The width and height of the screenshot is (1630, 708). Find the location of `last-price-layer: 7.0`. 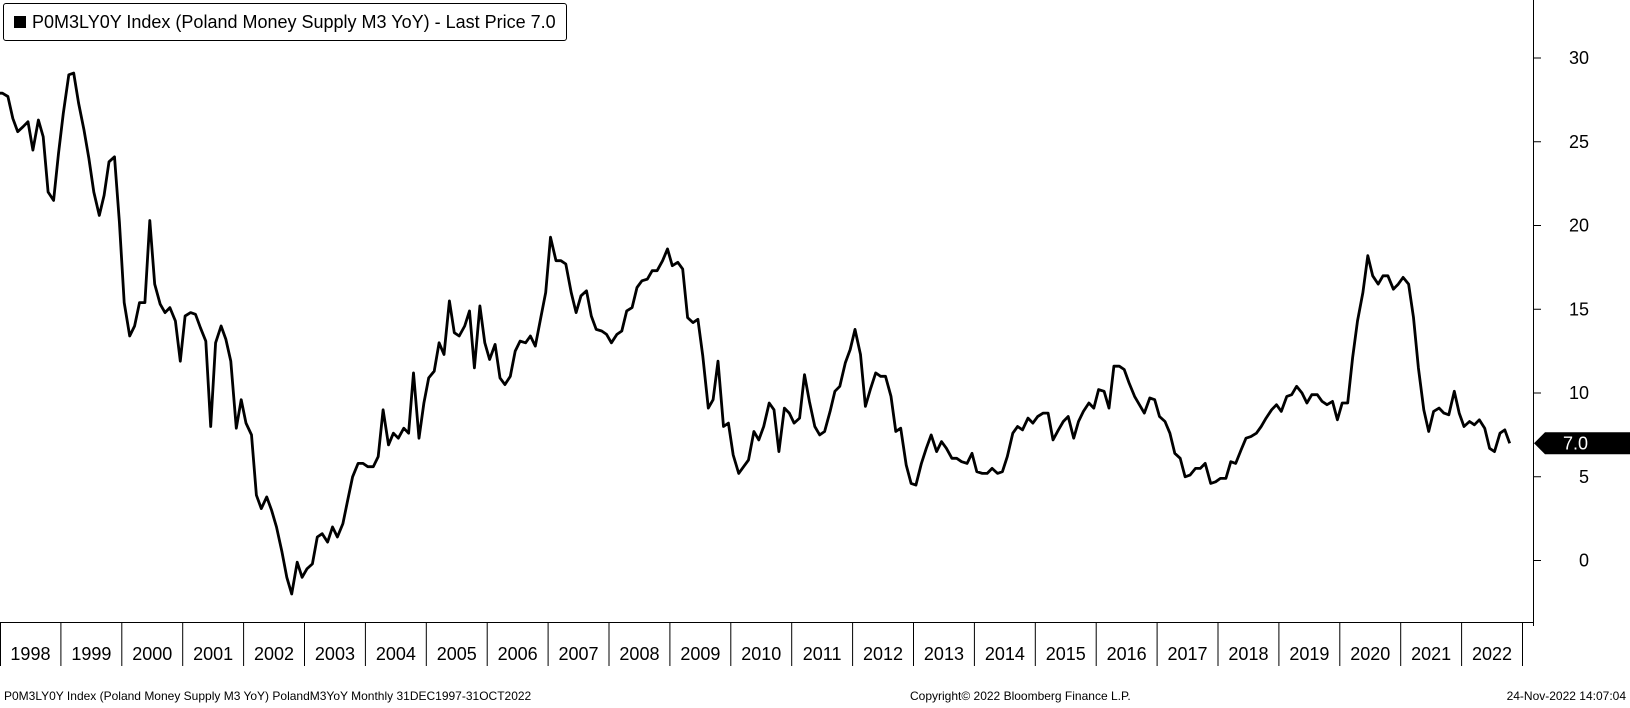

last-price-layer: 7.0 is located at coordinates (1582, 443).